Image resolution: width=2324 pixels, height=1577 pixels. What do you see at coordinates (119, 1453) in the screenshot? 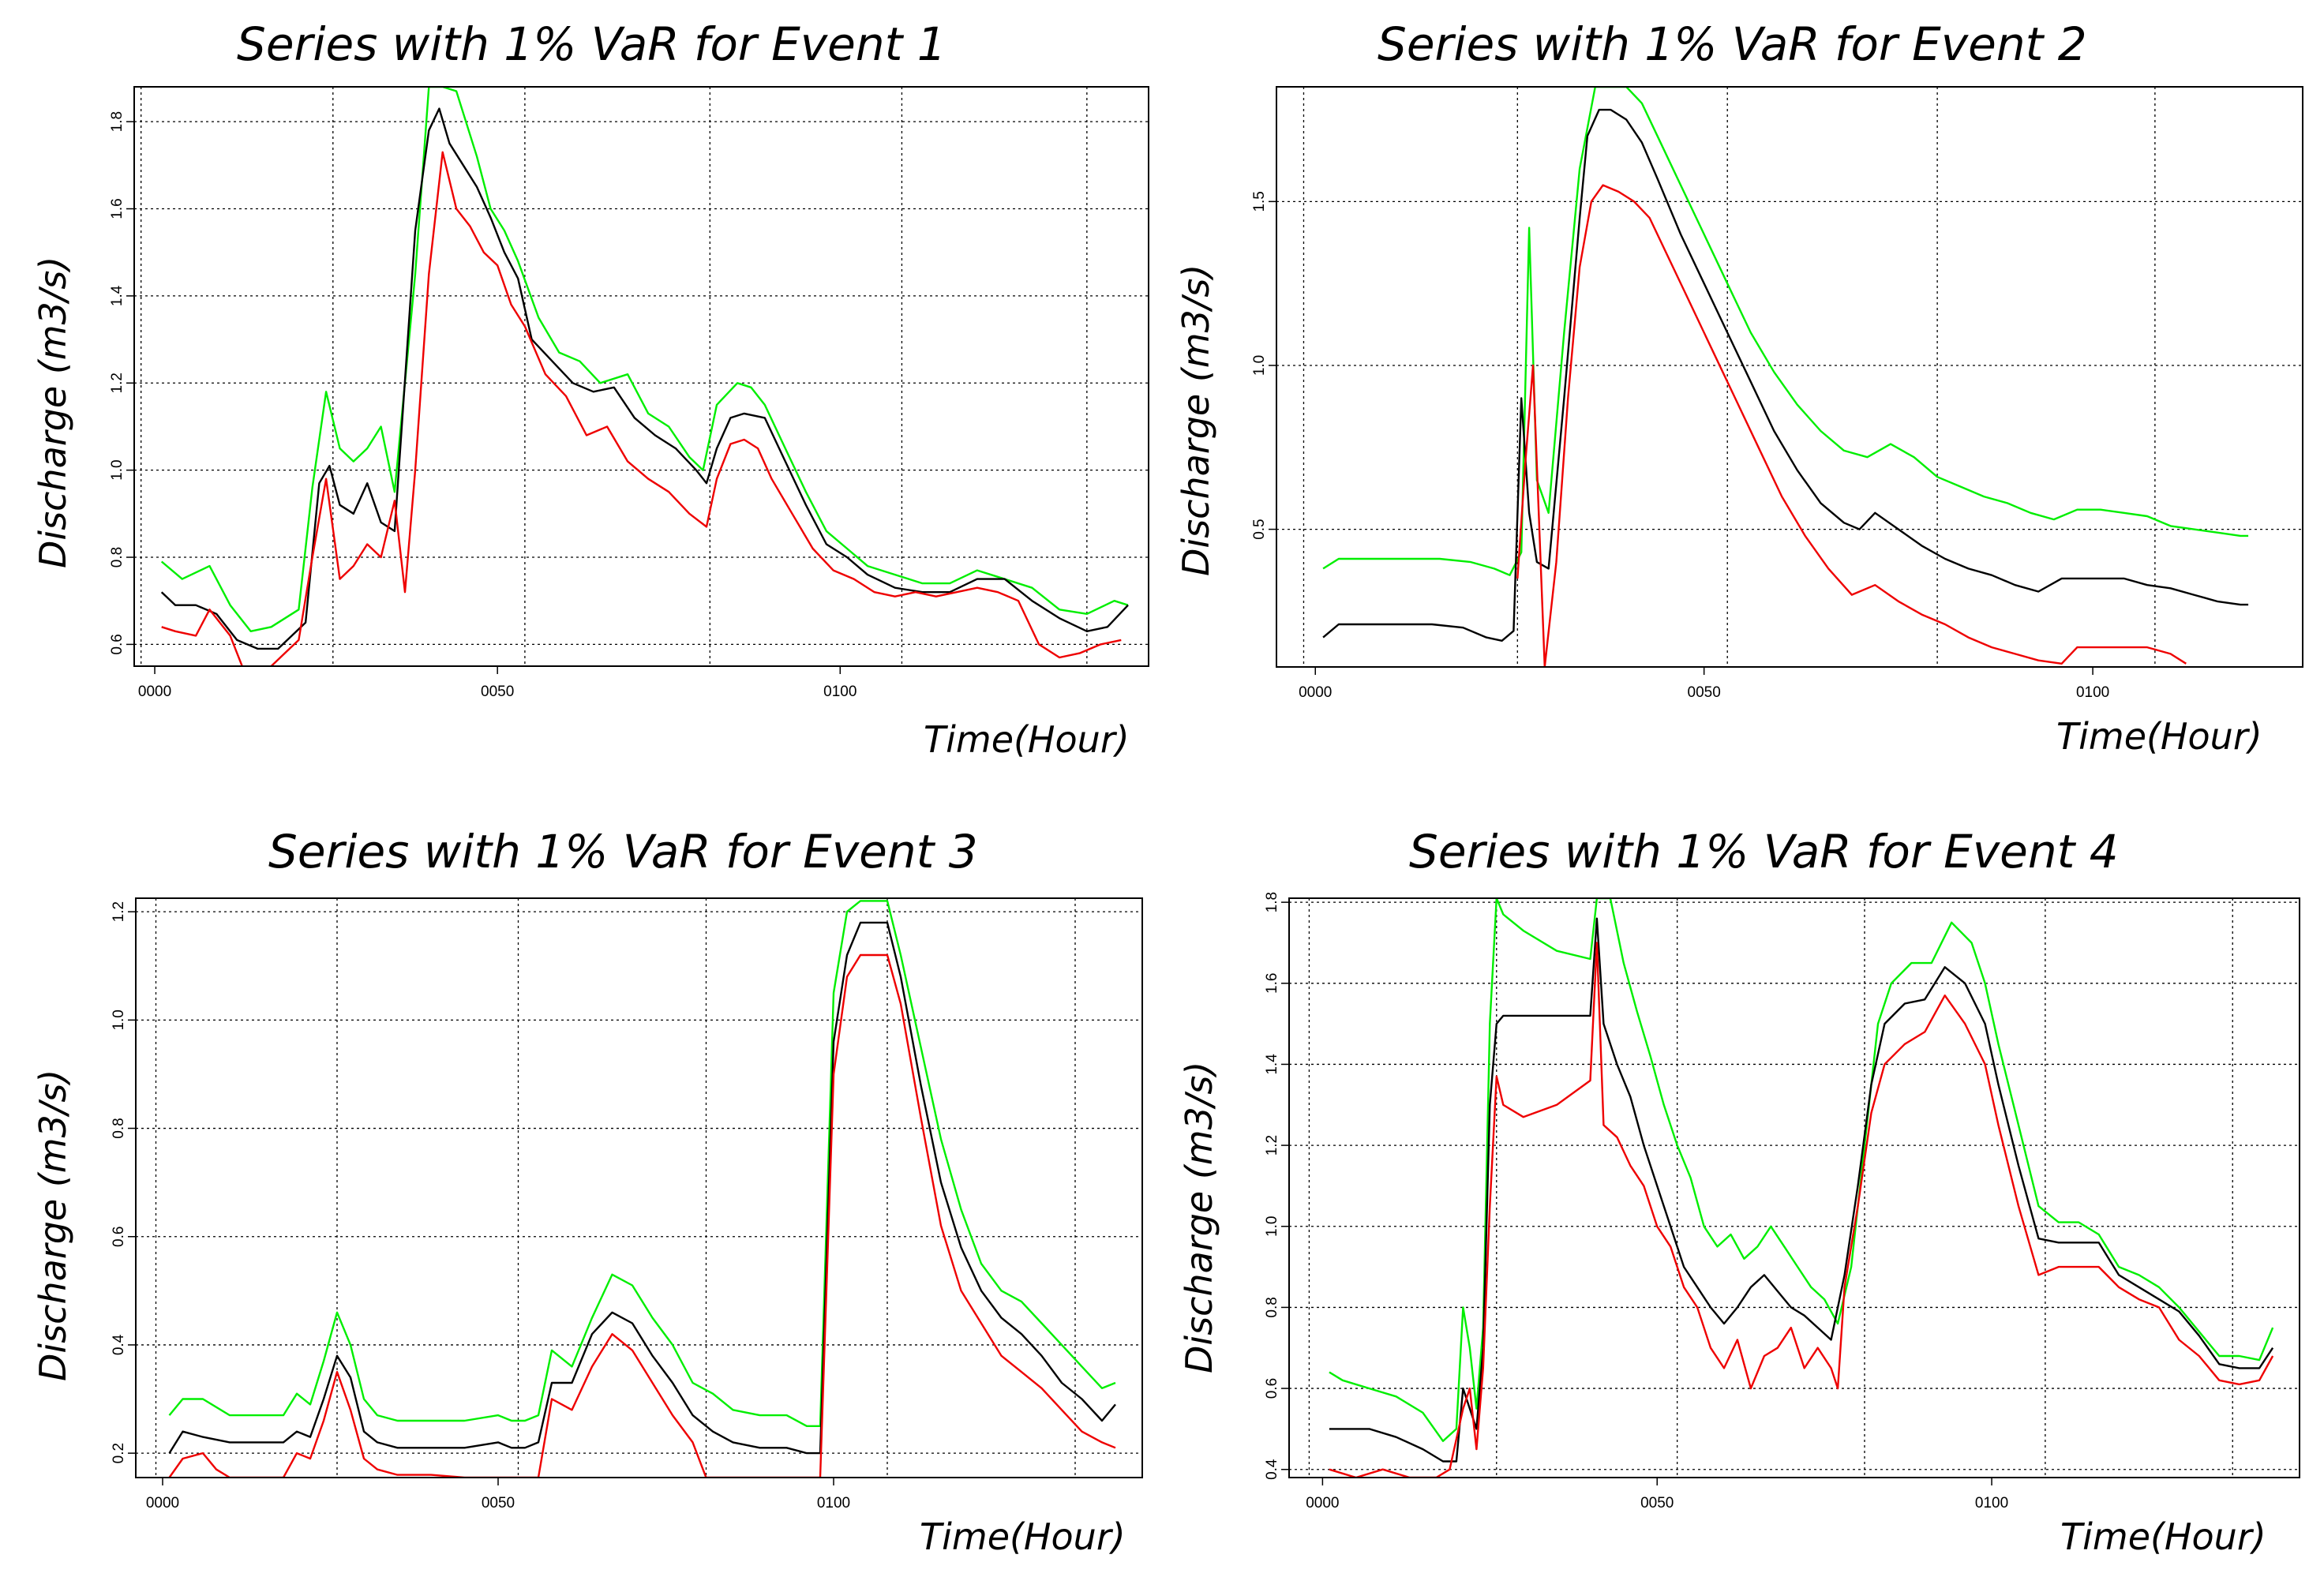
I see `y-tick-label: 0.2` at bounding box center [119, 1453].